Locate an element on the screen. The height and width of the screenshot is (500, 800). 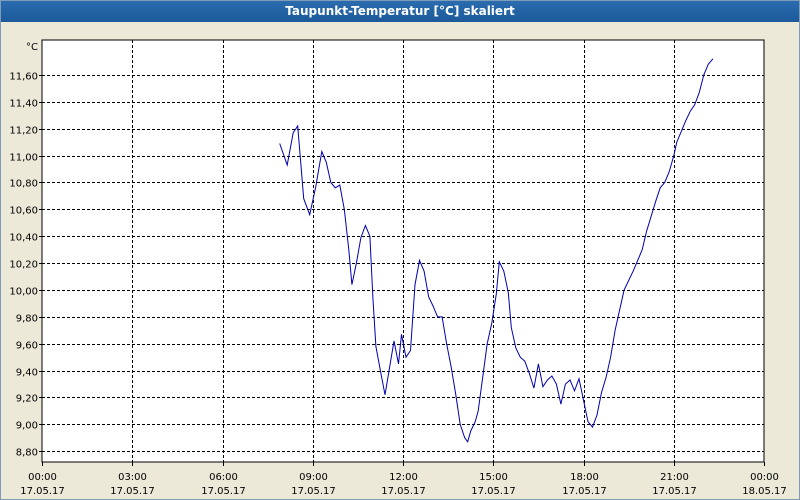
y-tick-label: 9,60 is located at coordinates (27, 346).